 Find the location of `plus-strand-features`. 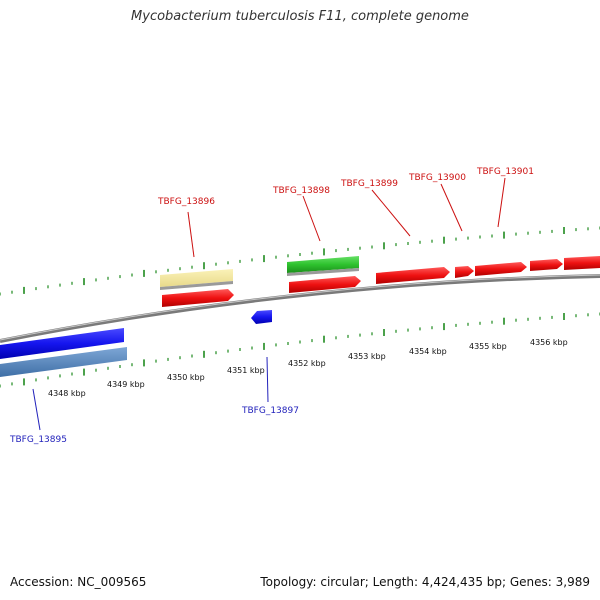

plus-strand-features is located at coordinates (380, 281).